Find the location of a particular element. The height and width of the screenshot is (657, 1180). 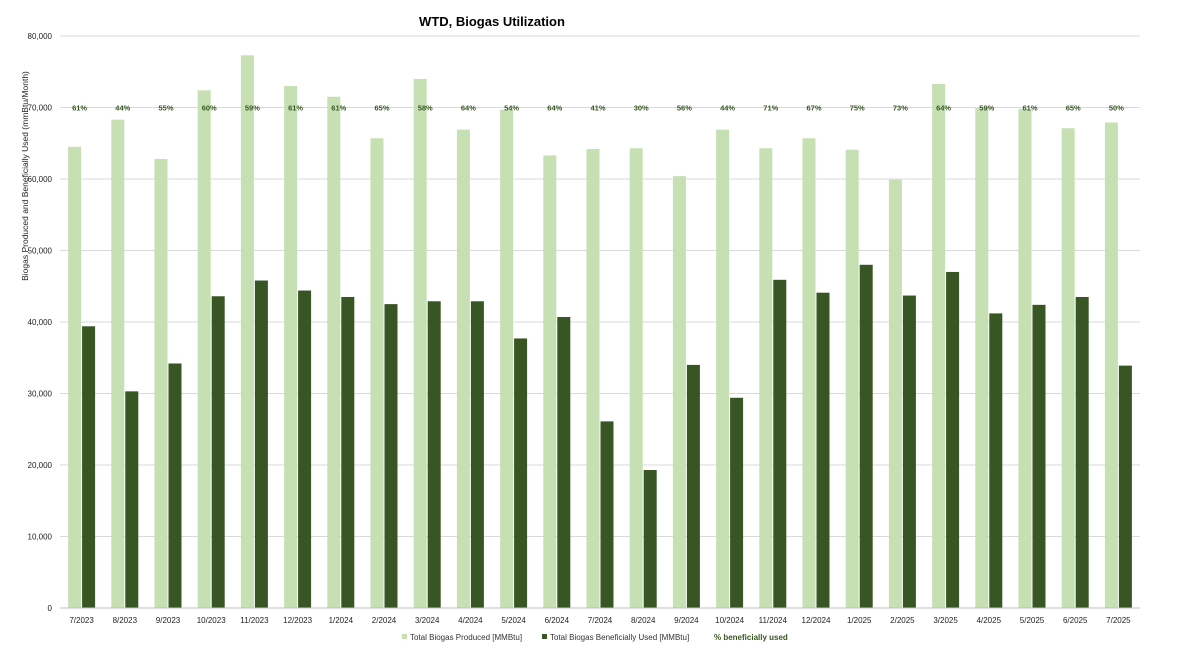

percent-label: 41% is located at coordinates (597, 108).